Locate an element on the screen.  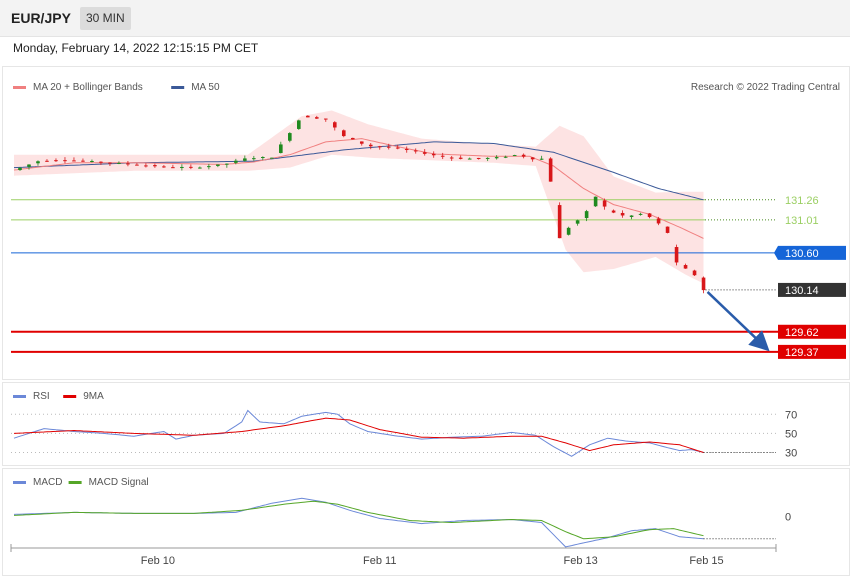
level-label: 131.01 is located at coordinates (802, 221).